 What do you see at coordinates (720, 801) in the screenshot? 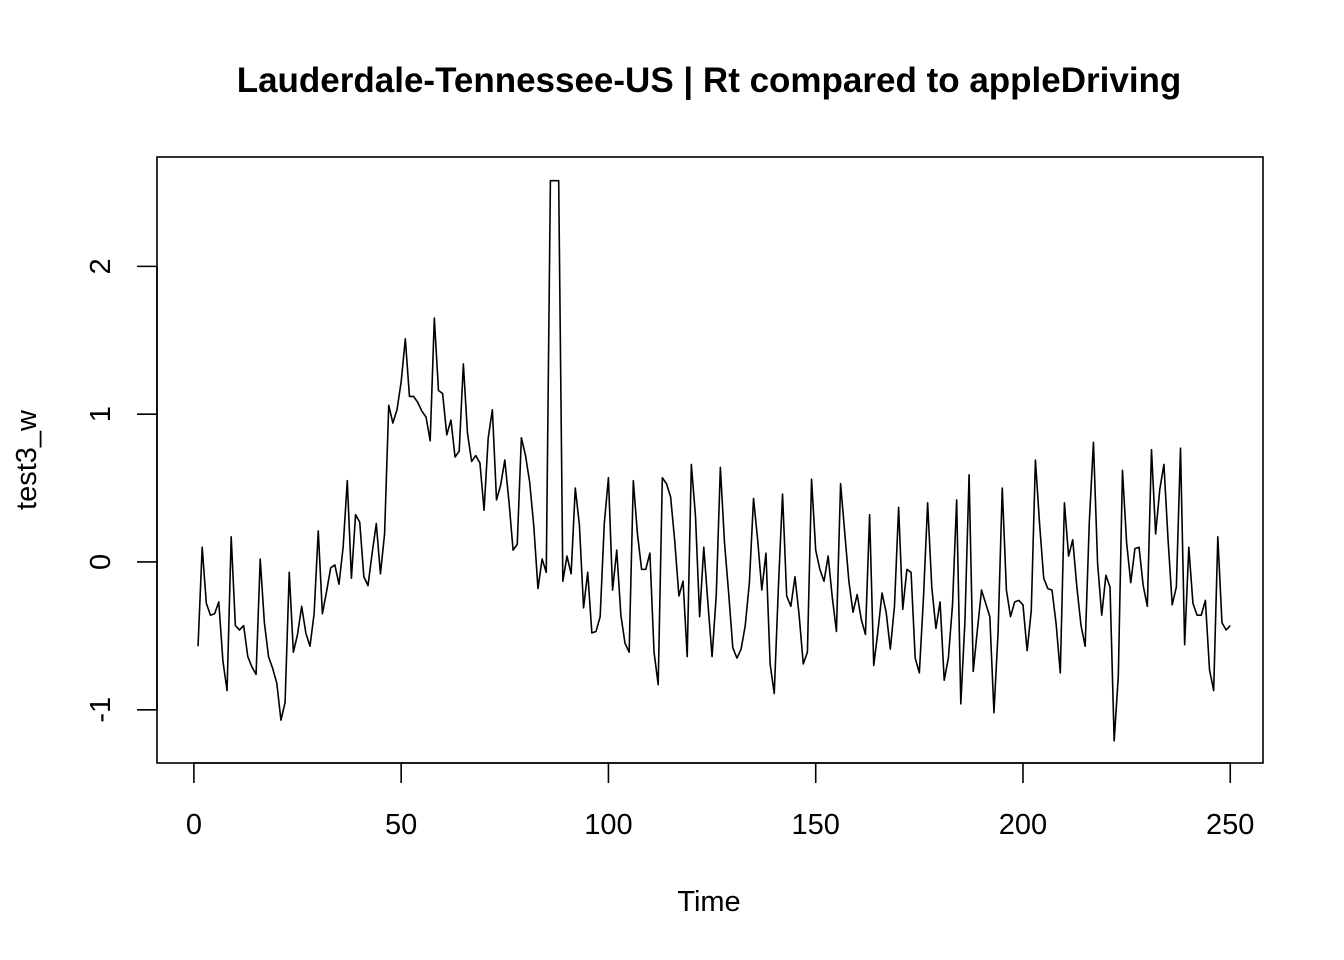
I see `x-axis: 0 50 100 150 200 250` at bounding box center [720, 801].